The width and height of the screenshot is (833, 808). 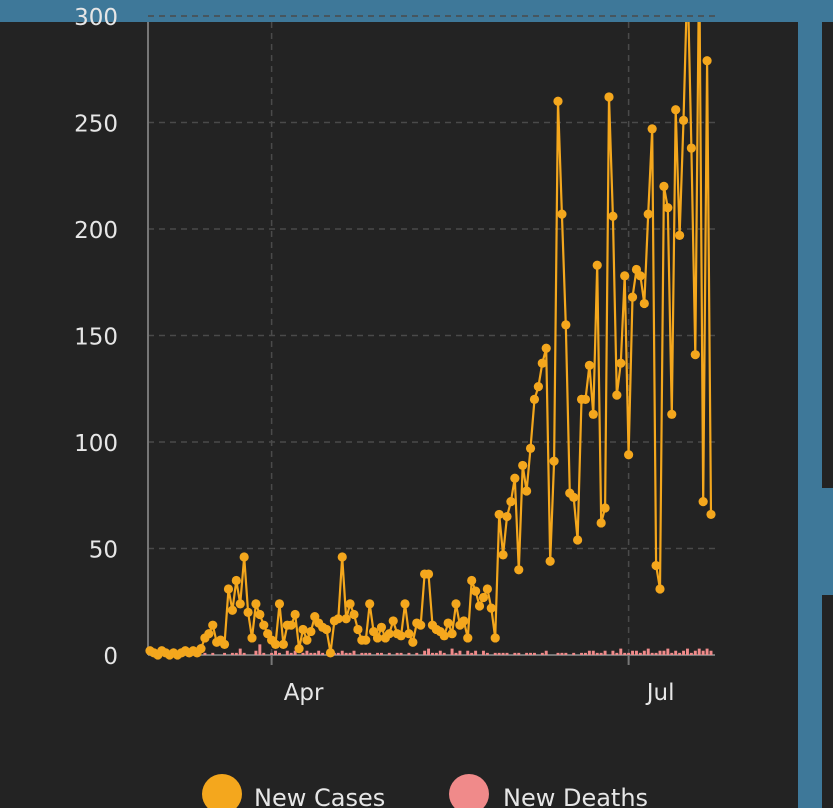 What do you see at coordinates (222, 791) in the screenshot?
I see `legend-cases-marker` at bounding box center [222, 791].